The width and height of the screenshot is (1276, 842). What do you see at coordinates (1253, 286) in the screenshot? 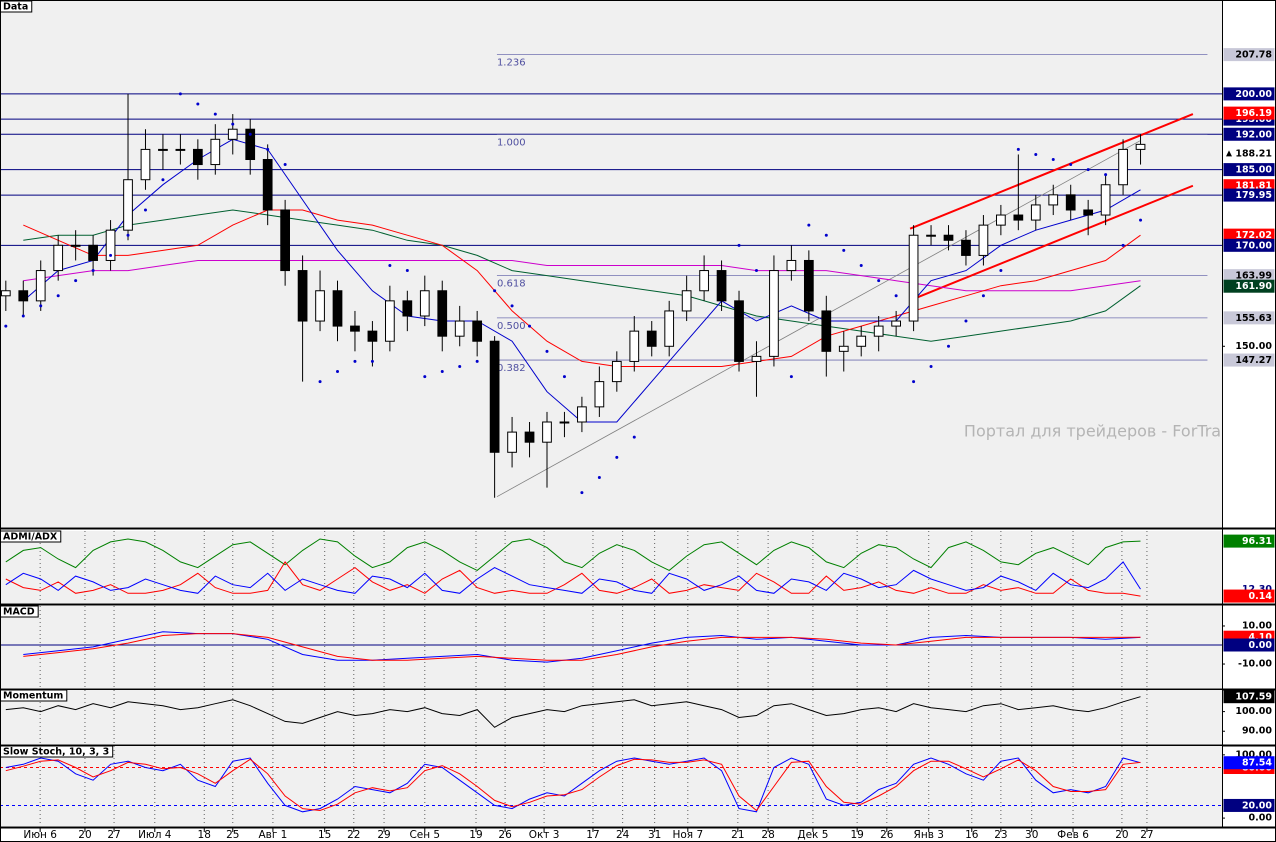
I see `price-label: 161.90` at bounding box center [1253, 286].